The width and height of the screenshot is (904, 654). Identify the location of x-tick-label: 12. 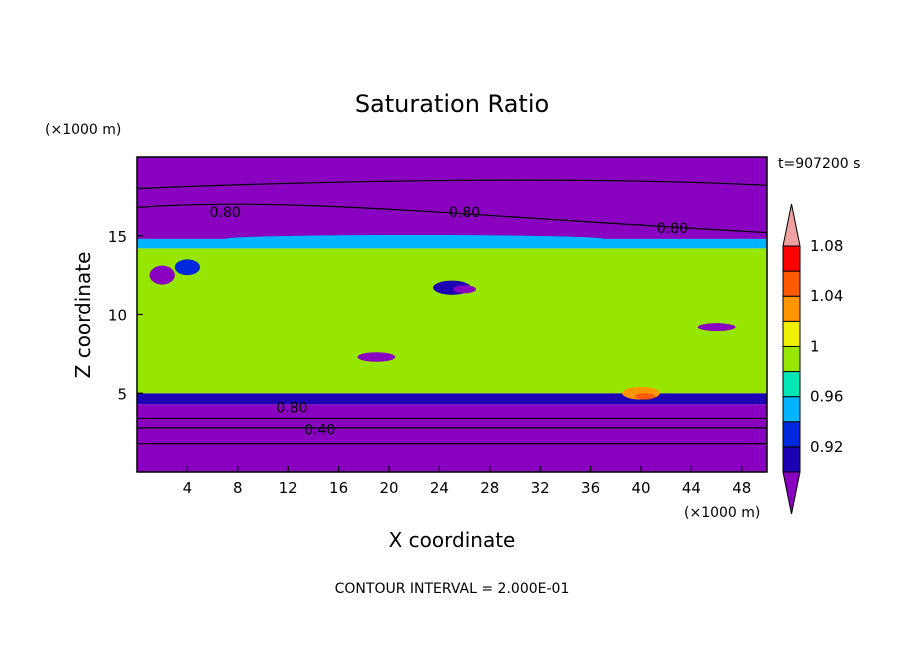
(288, 488).